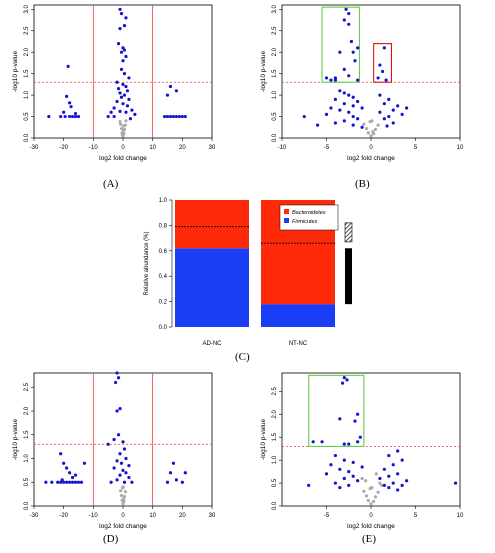 This screenshot has height=553, width=495. I want to click on y-tick-label: 3.0, so click(27, 8).